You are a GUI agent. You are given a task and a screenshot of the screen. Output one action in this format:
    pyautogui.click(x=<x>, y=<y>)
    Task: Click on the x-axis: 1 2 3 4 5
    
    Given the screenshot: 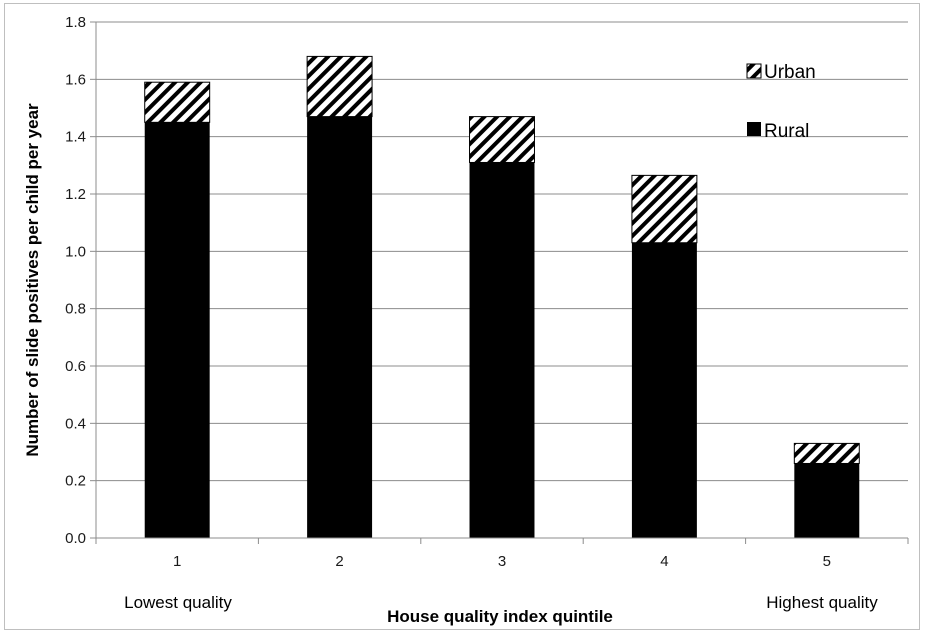 What is the action you would take?
    pyautogui.click(x=502, y=553)
    